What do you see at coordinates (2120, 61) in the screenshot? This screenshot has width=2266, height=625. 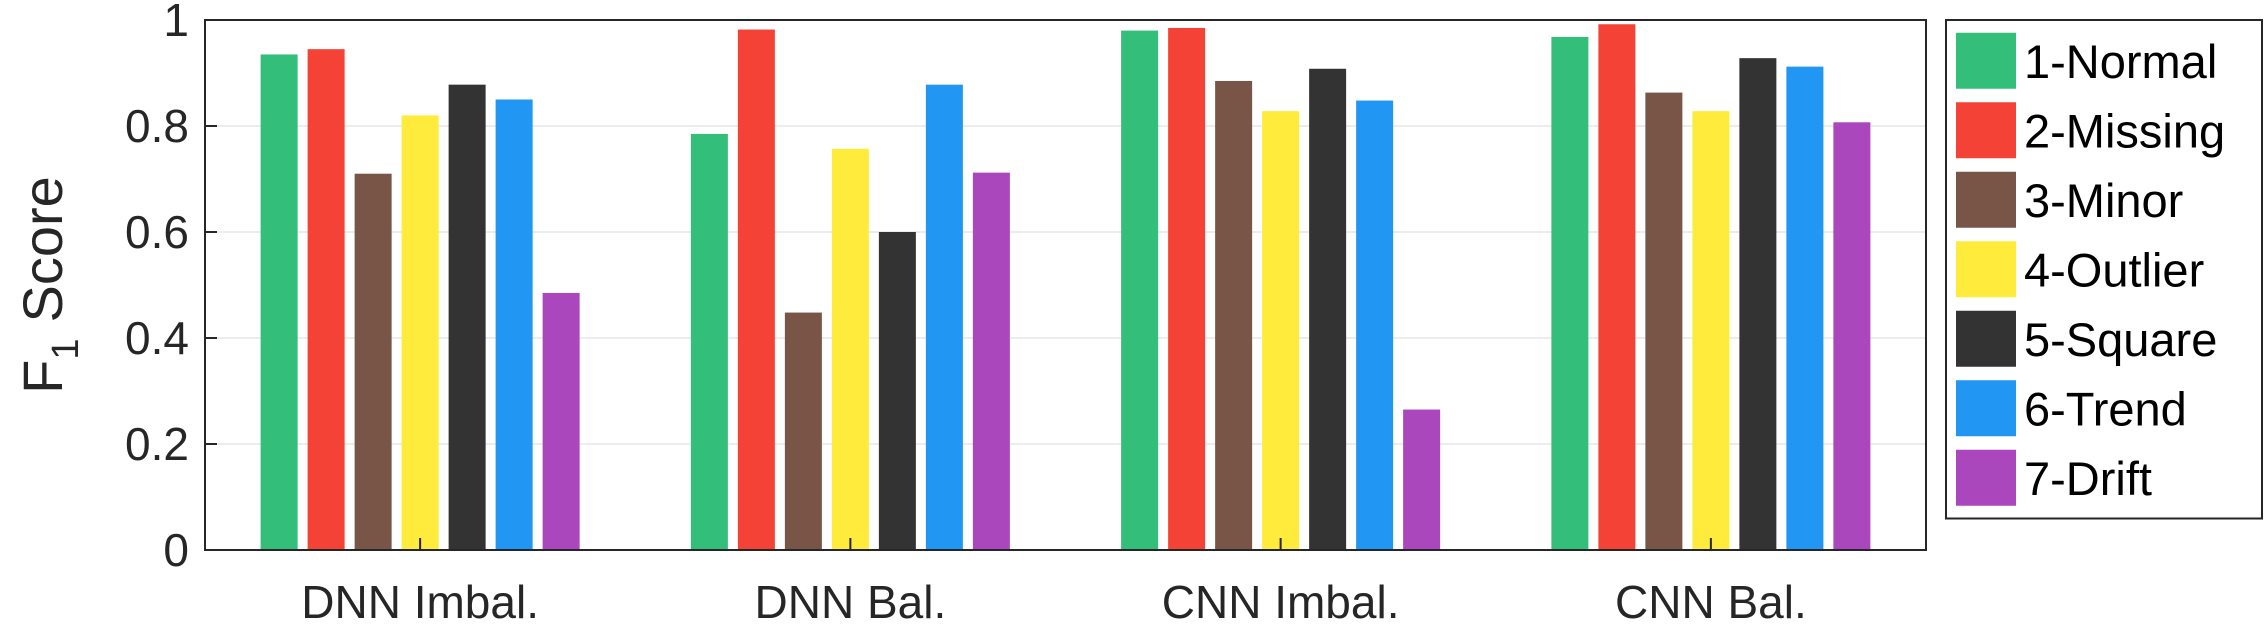 I see `legend-label: 1-Normal` at bounding box center [2120, 61].